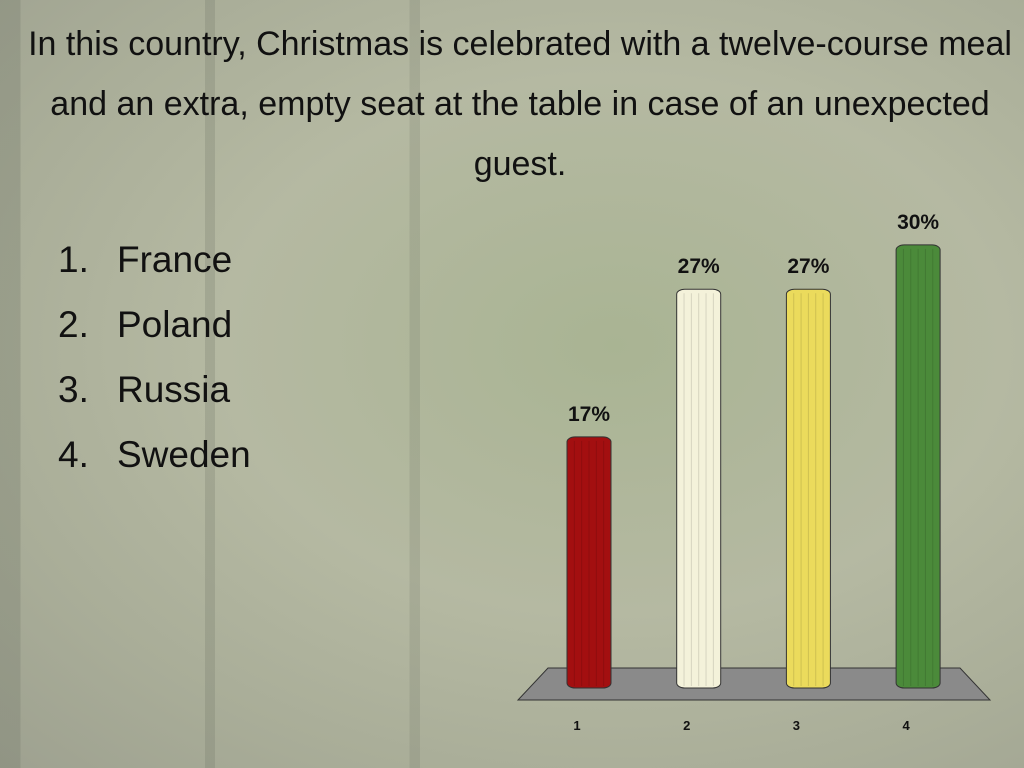 Image resolution: width=1024 pixels, height=768 pixels. Describe the element at coordinates (576, 725) in the screenshot. I see `x-tick-label: 1` at that location.